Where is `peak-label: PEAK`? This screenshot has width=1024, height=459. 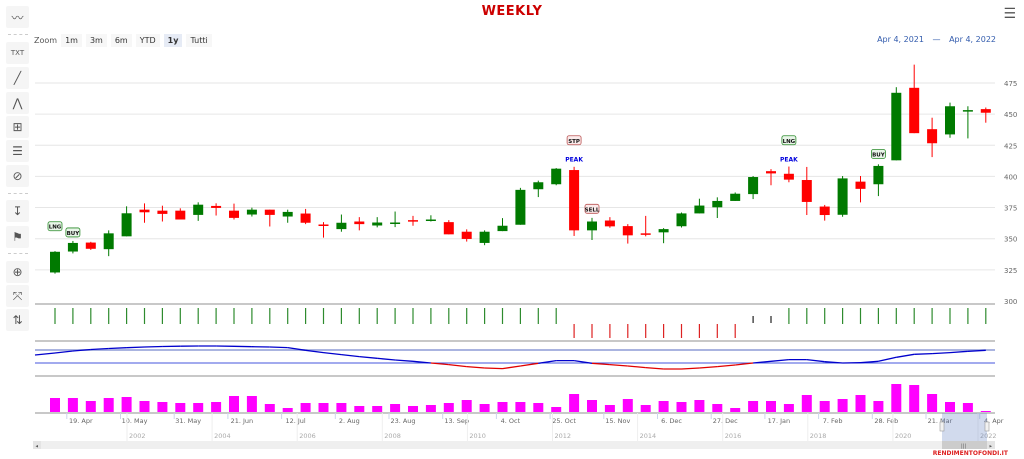
peak-label: PEAK is located at coordinates (574, 159).